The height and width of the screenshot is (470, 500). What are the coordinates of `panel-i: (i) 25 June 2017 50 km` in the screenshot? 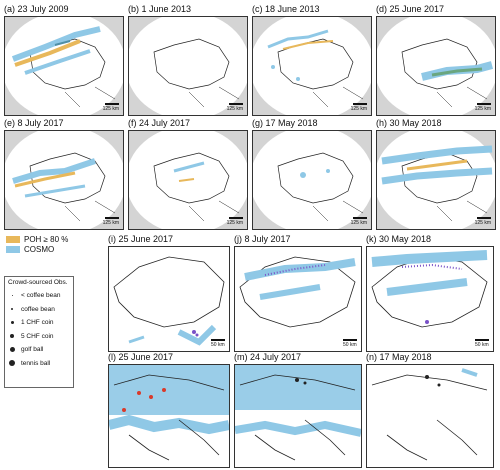 It's located at (169, 293).